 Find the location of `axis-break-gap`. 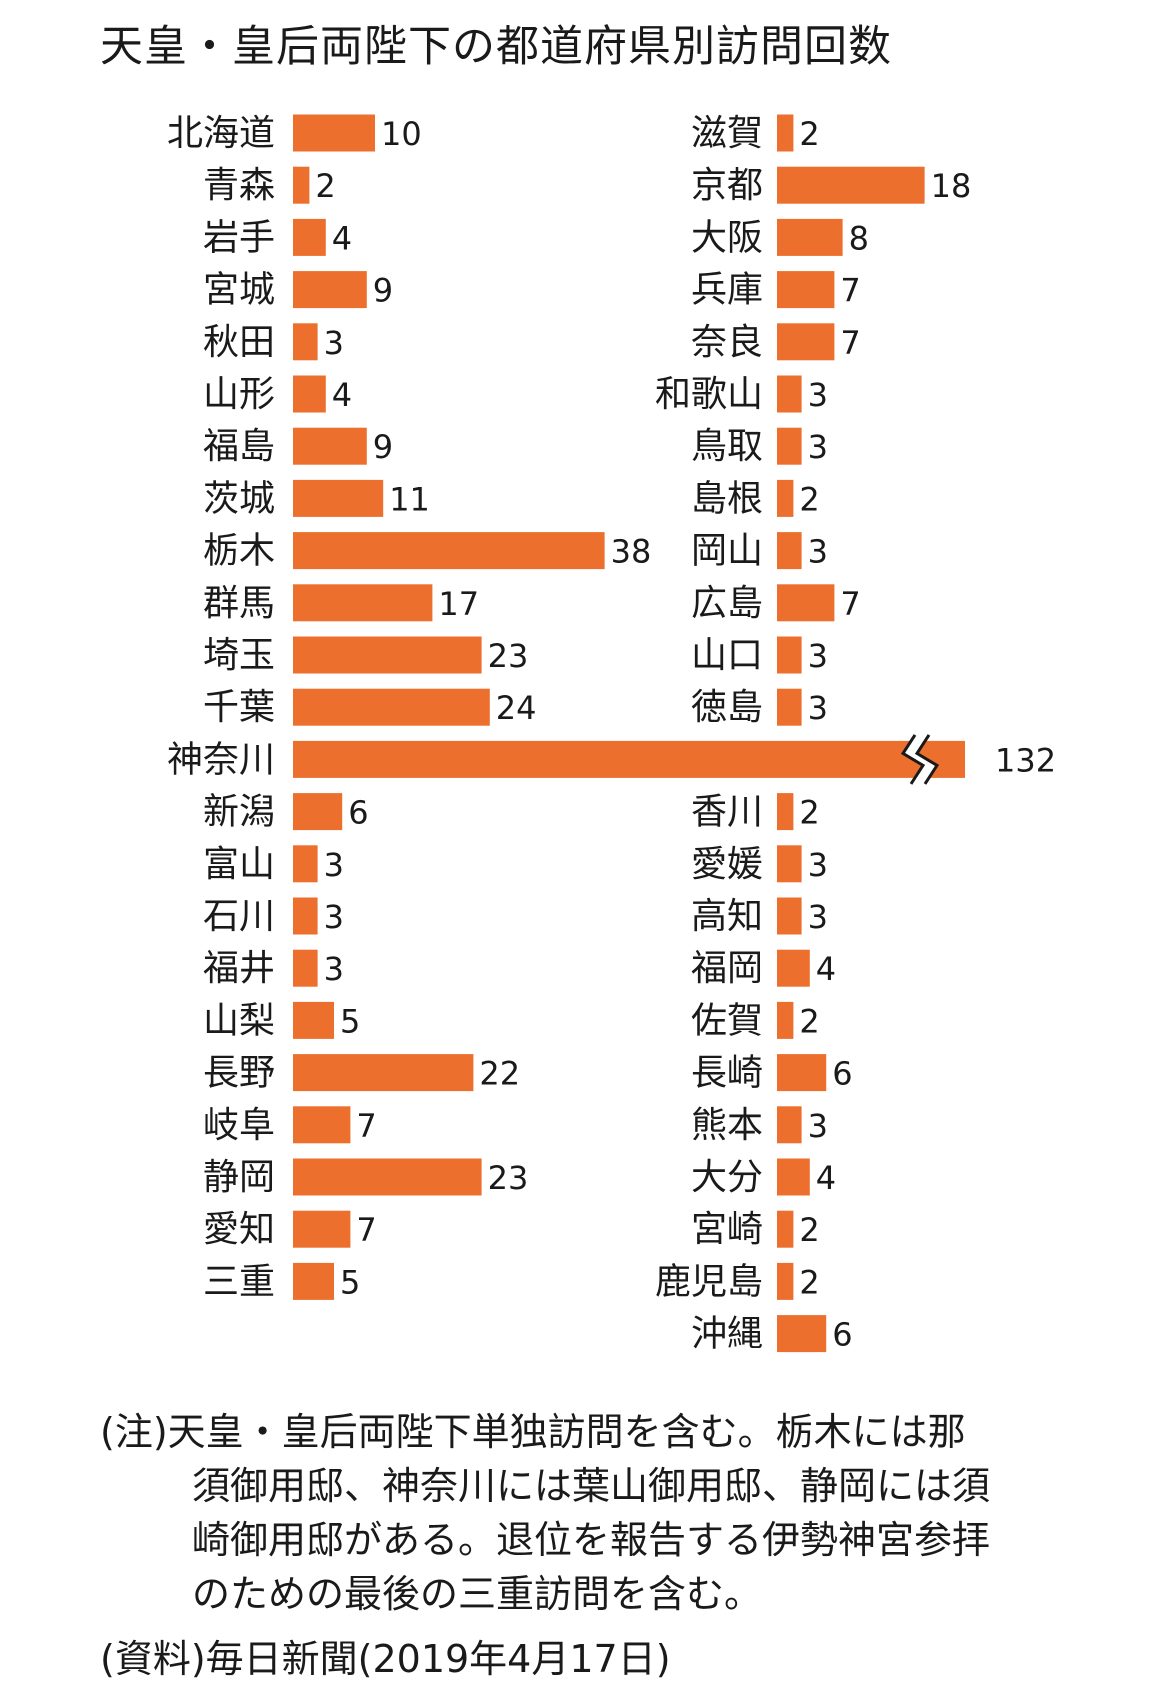

axis-break-gap is located at coordinates (920, 759).